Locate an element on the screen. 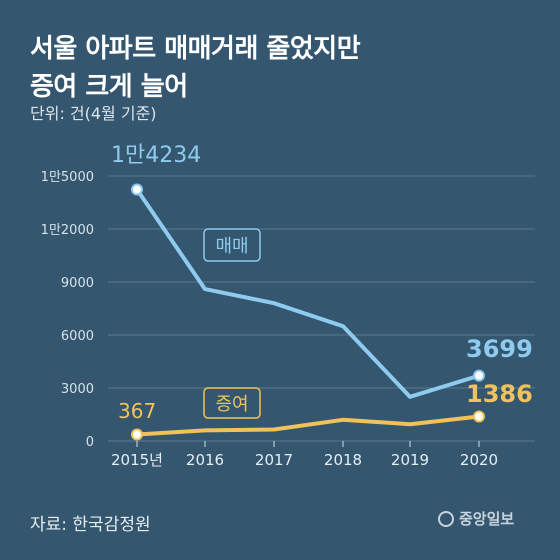 The height and width of the screenshot is (560, 560). x-tick-label: 2015년 is located at coordinates (137, 460).